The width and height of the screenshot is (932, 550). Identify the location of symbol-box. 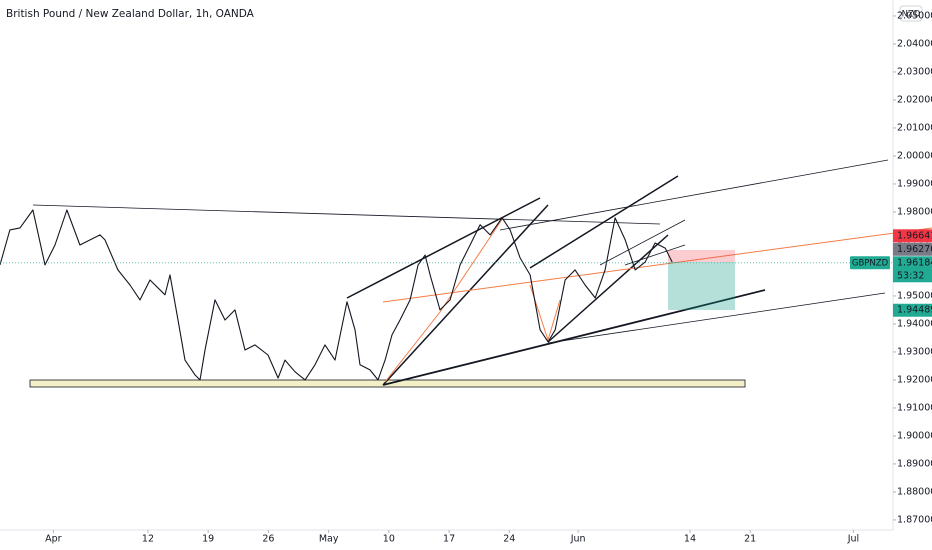
(870, 263).